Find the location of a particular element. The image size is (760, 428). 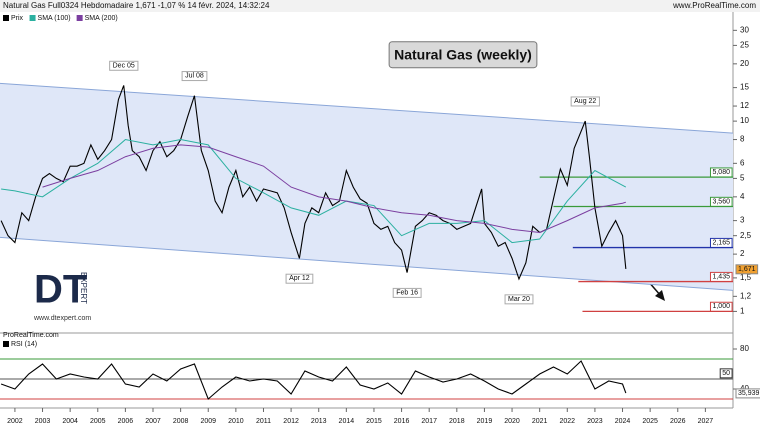

current-value-label: 35,939 is located at coordinates (749, 393).